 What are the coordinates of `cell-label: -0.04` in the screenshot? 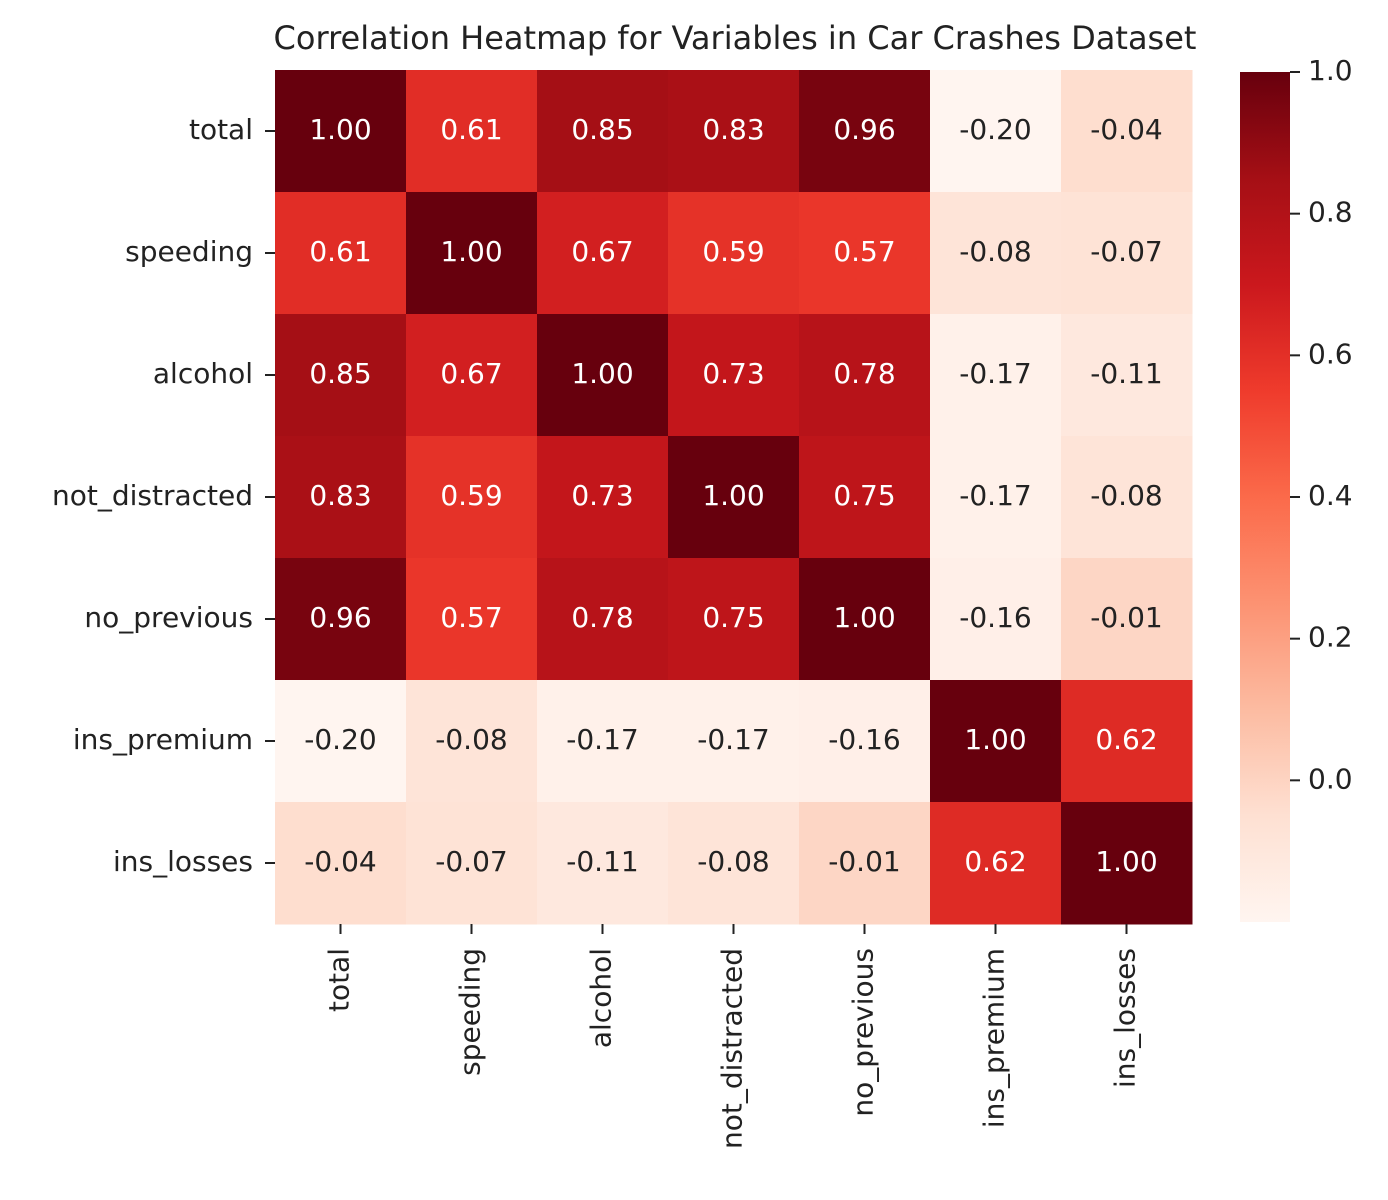 It's located at (1126, 129).